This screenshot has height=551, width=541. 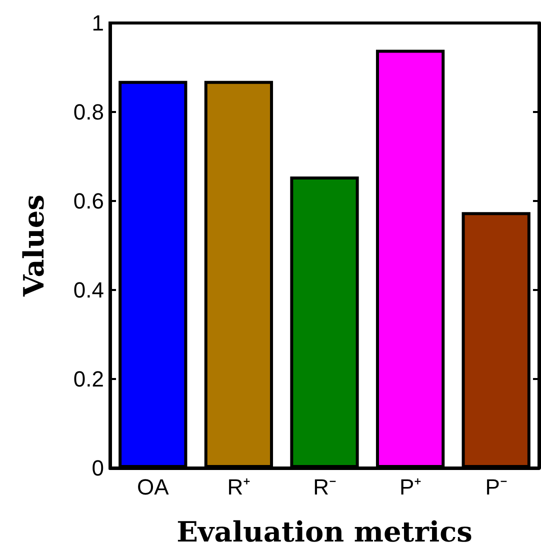 I want to click on x-tick-label: P⁺, so click(x=410, y=487).